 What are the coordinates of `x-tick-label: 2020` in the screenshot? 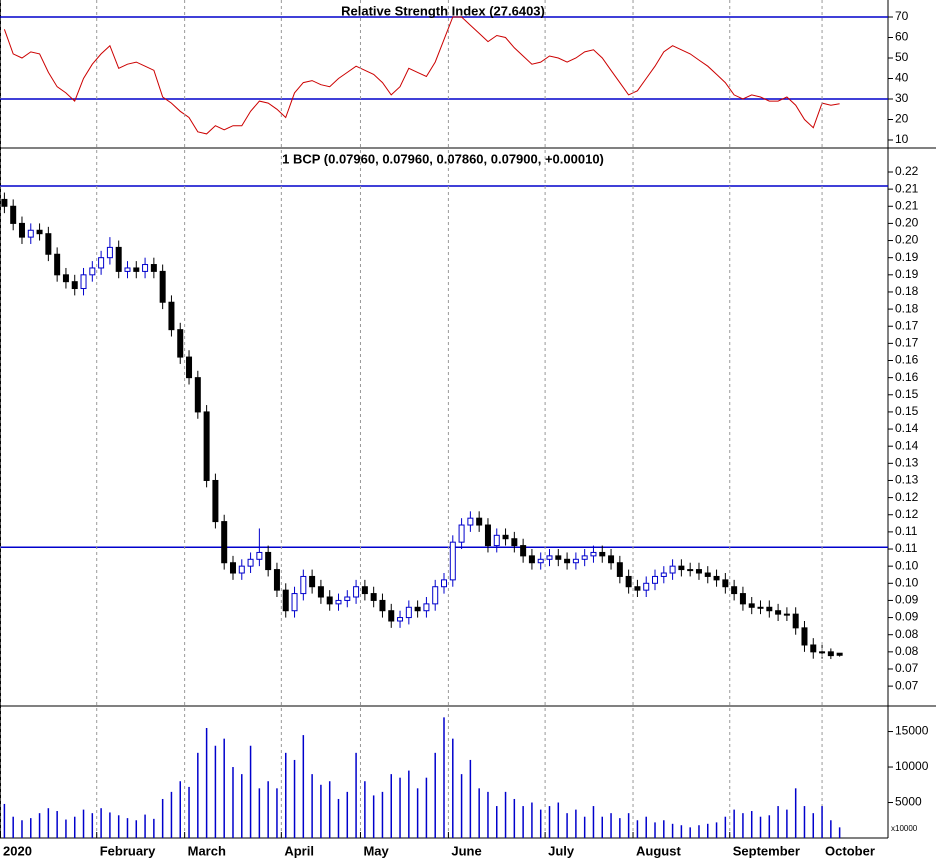 It's located at (17, 850).